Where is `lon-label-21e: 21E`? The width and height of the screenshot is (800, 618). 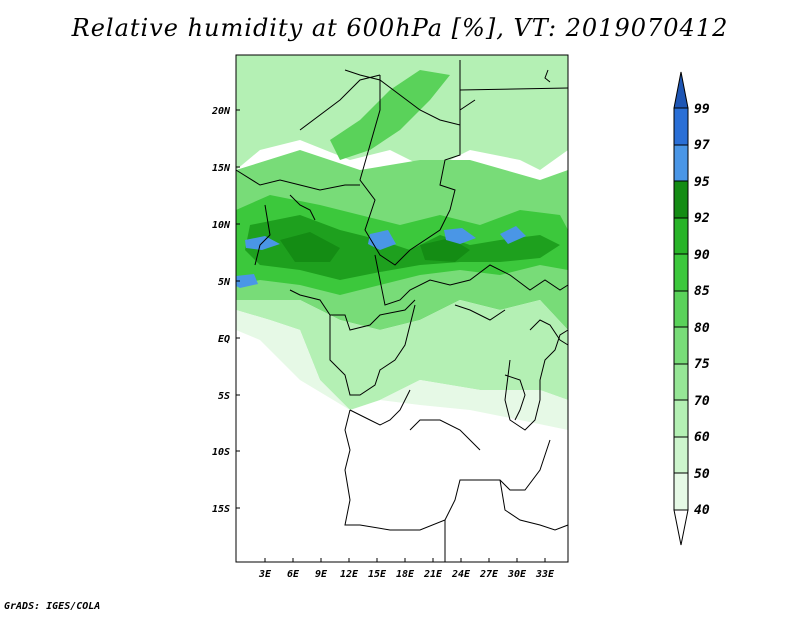 lon-label-21e: 21E is located at coordinates (433, 574).